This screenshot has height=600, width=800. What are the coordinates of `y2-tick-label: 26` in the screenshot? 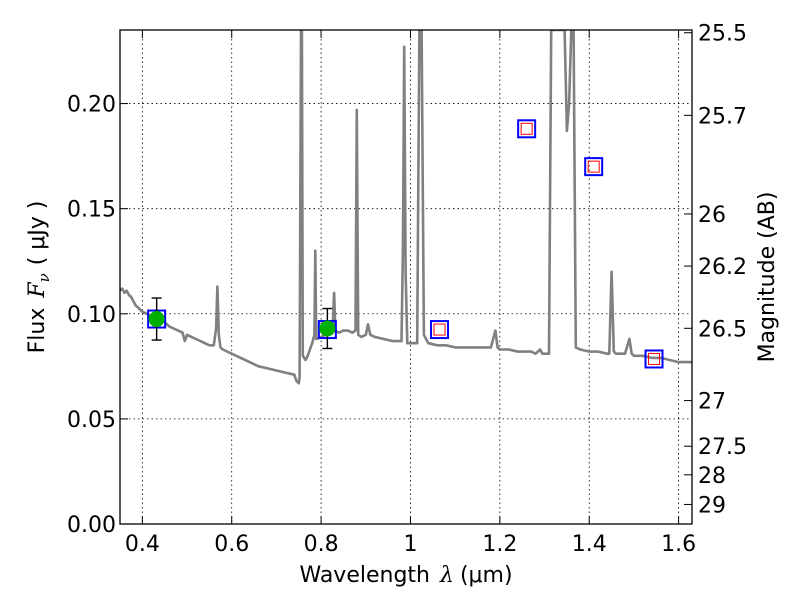 It's located at (712, 215).